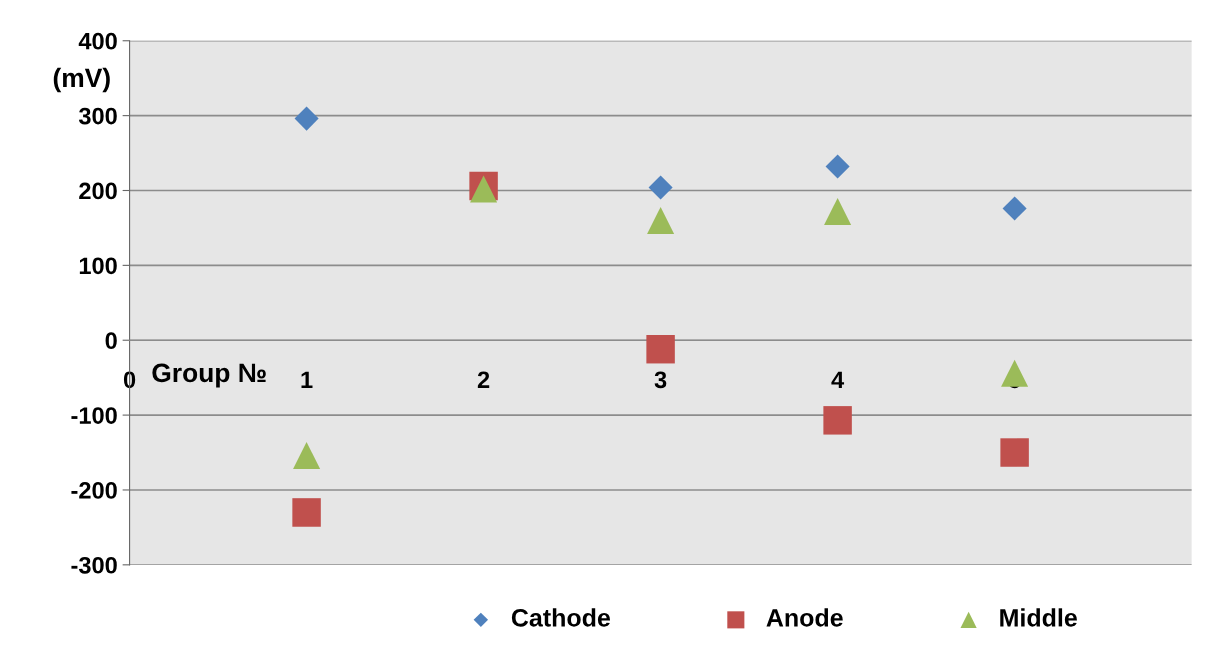 This screenshot has height=647, width=1211. What do you see at coordinates (98, 191) in the screenshot?
I see `y-tick-label: 200` at bounding box center [98, 191].